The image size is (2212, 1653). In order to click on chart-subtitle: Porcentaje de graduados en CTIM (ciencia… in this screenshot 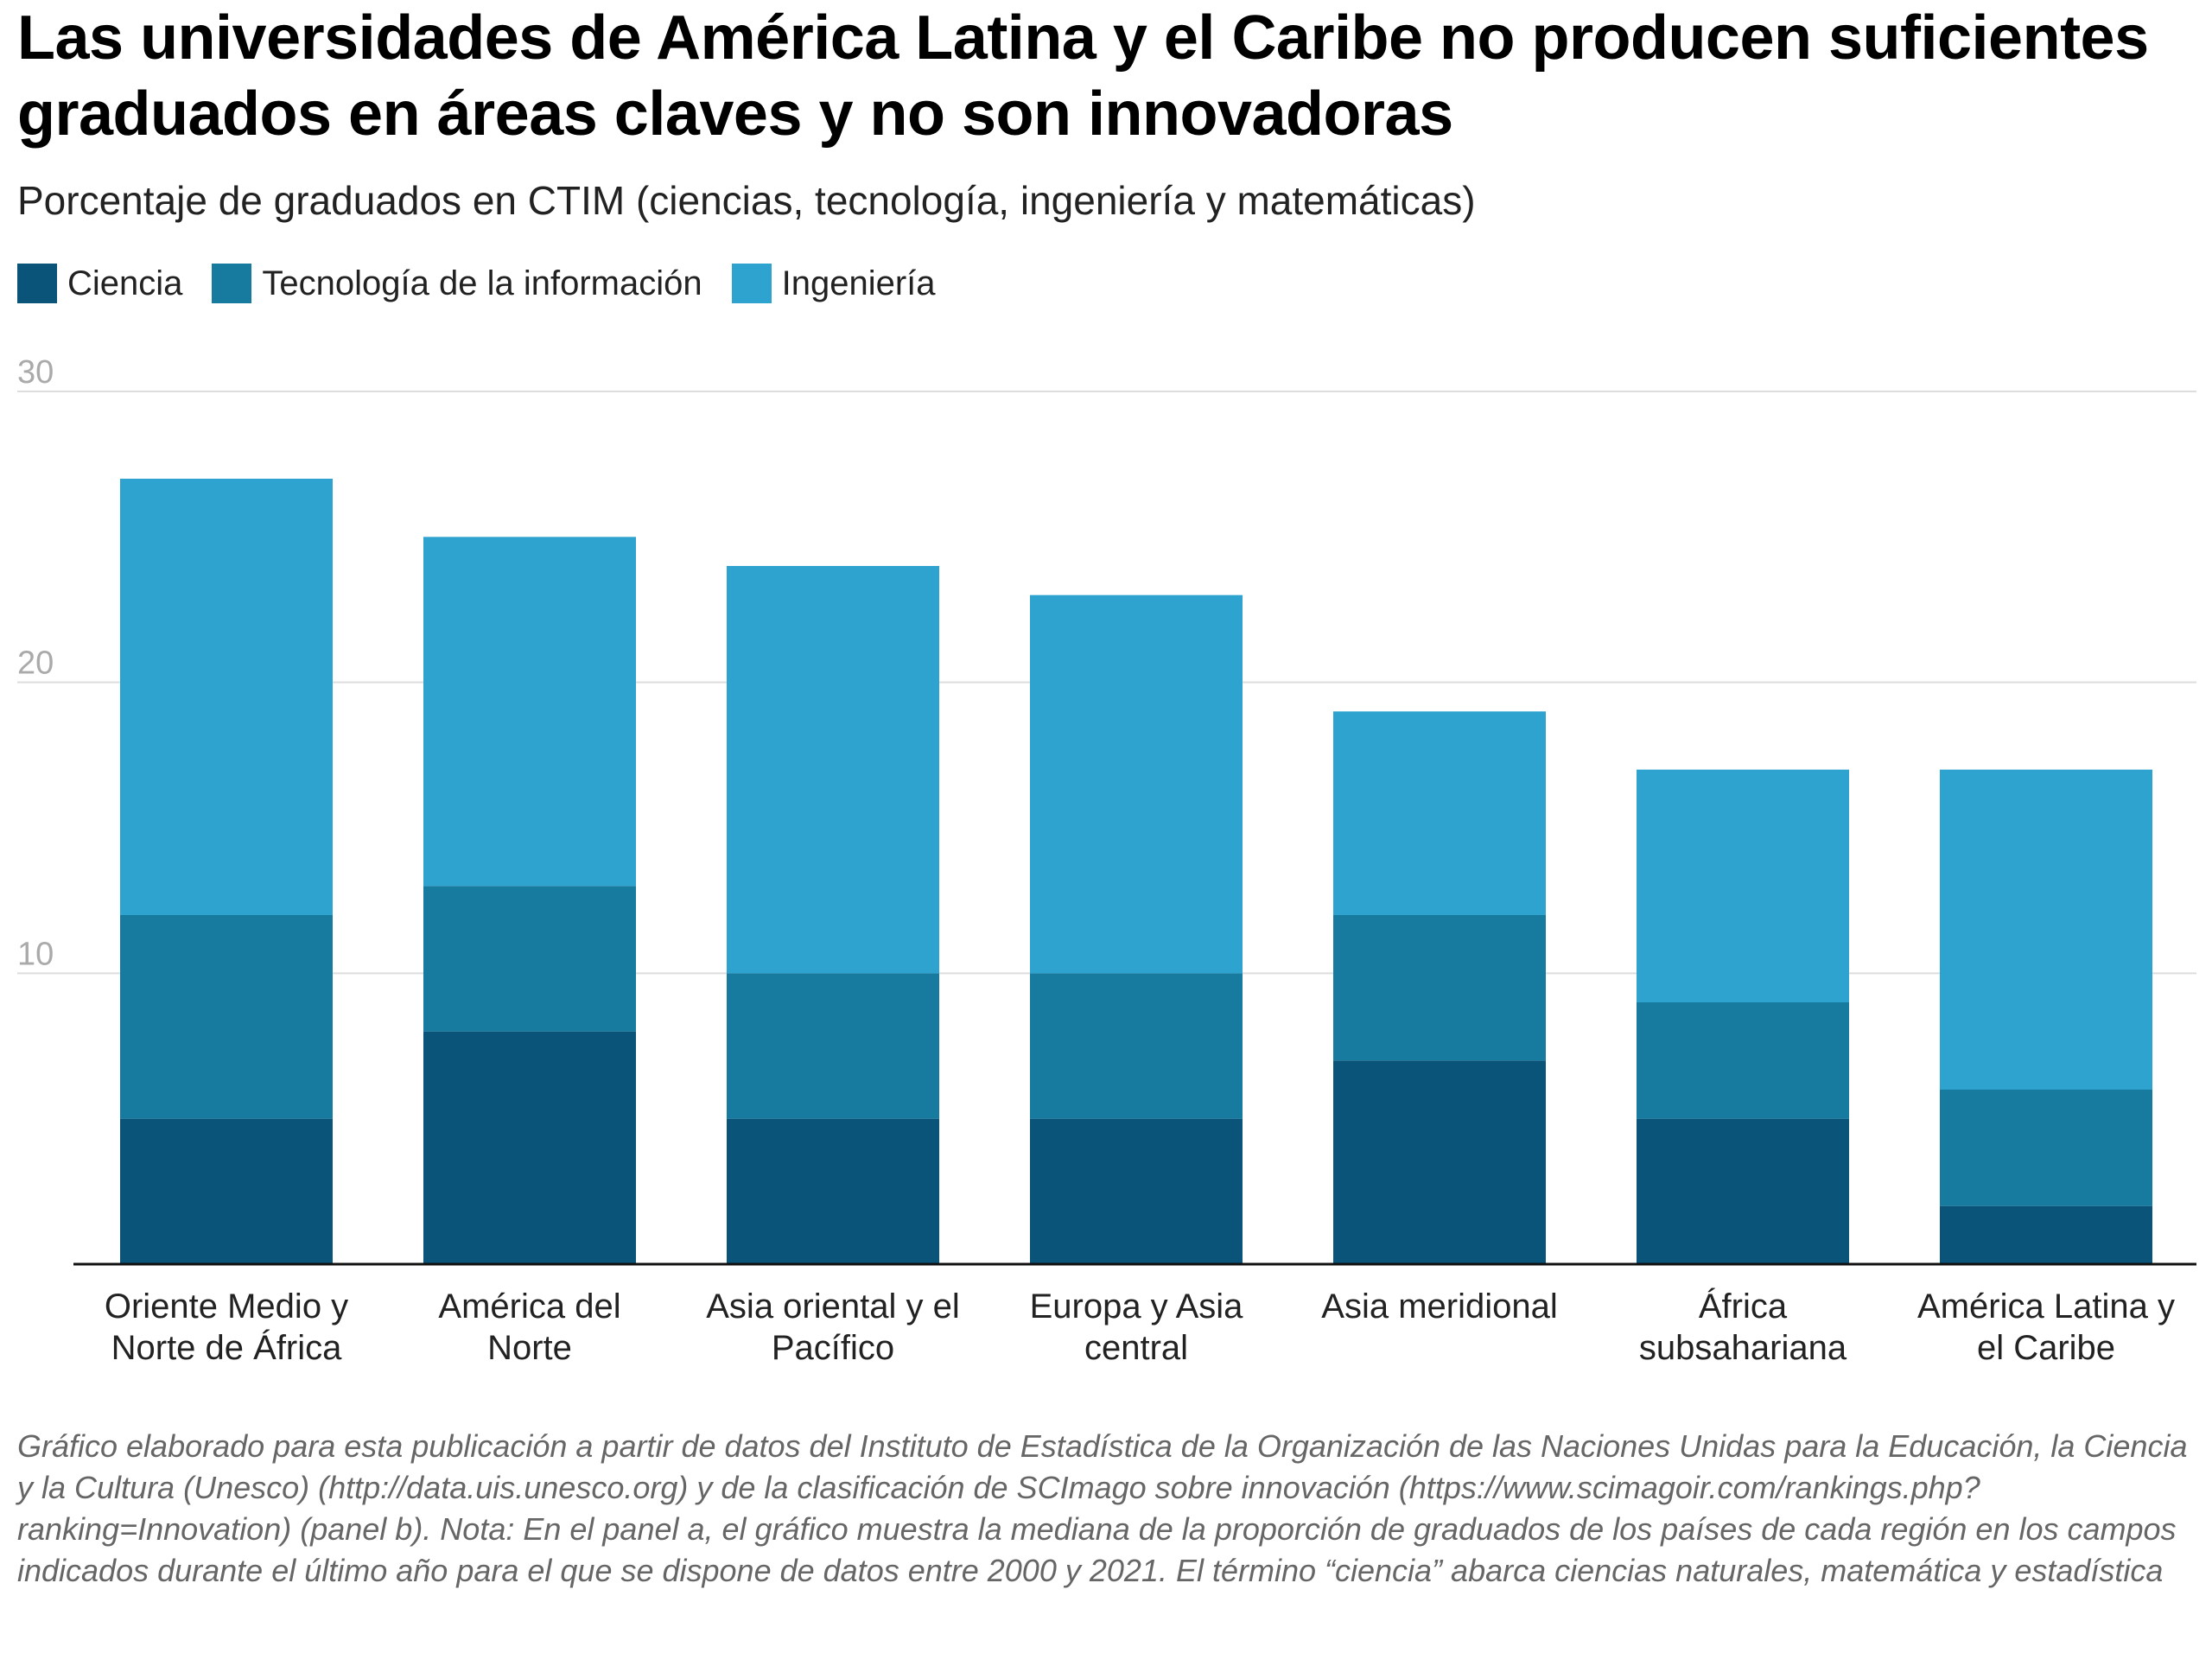, I will do `click(746, 201)`.